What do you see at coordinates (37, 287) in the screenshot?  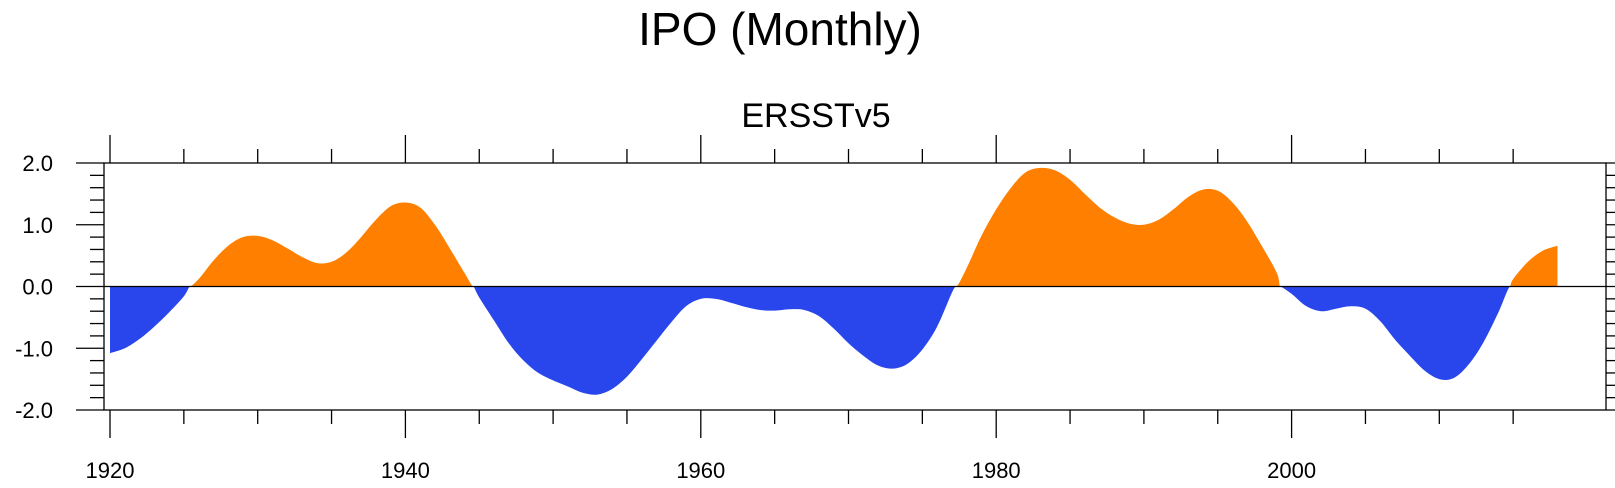 I see `y-tick-label-2: 0.0` at bounding box center [37, 287].